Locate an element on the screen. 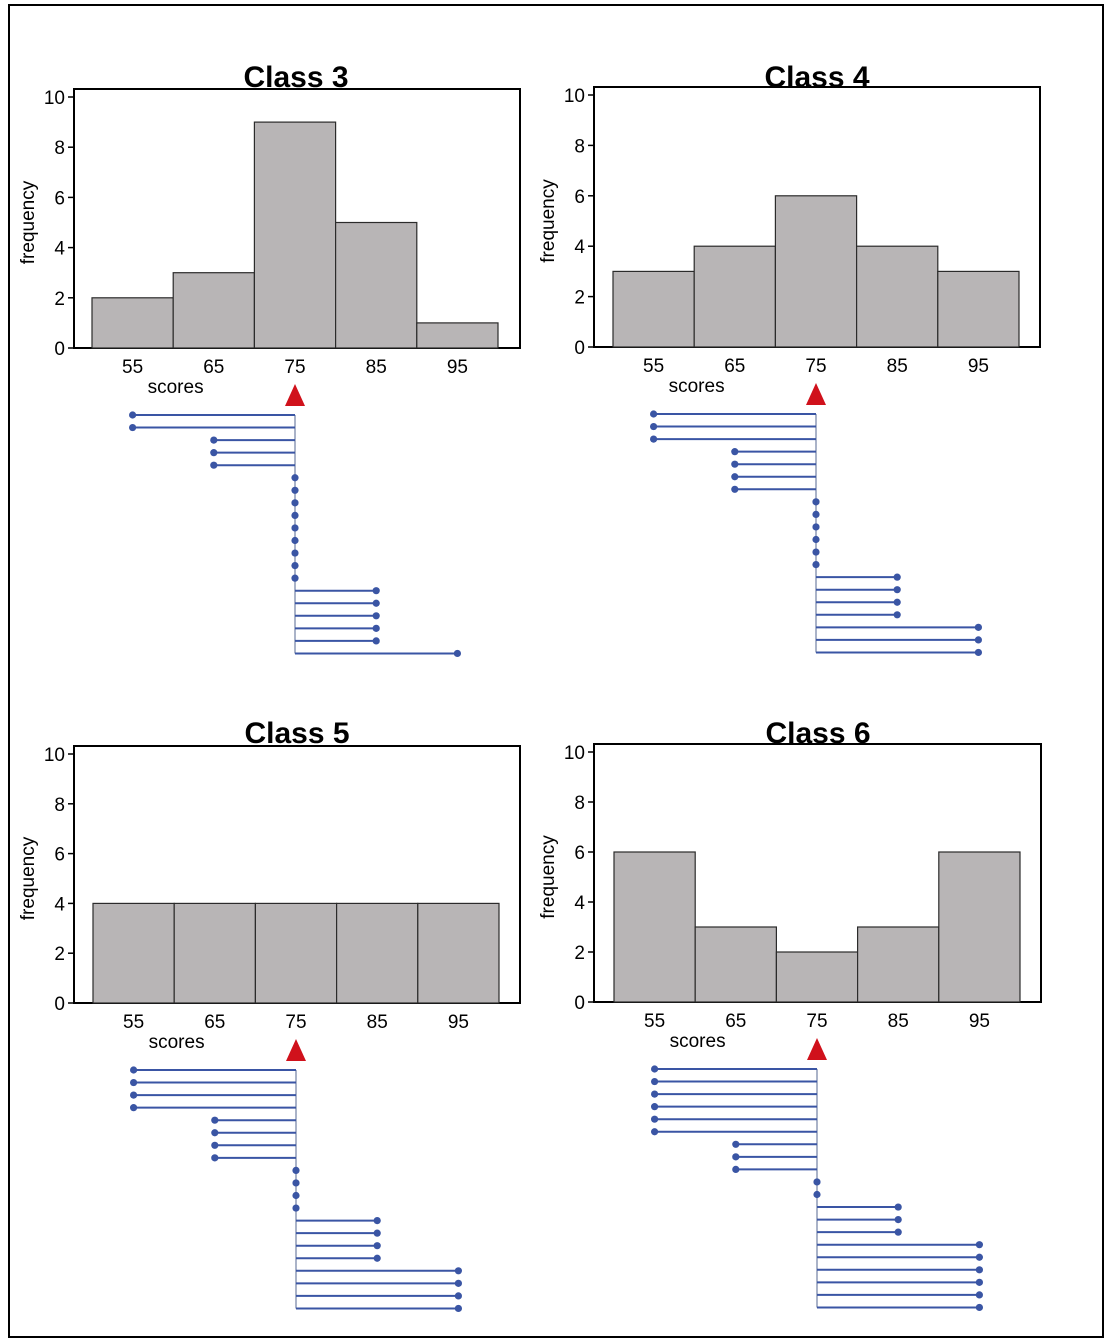 Image resolution: width=1106 pixels, height=1340 pixels. x-tick-label: 85 is located at coordinates (897, 366).